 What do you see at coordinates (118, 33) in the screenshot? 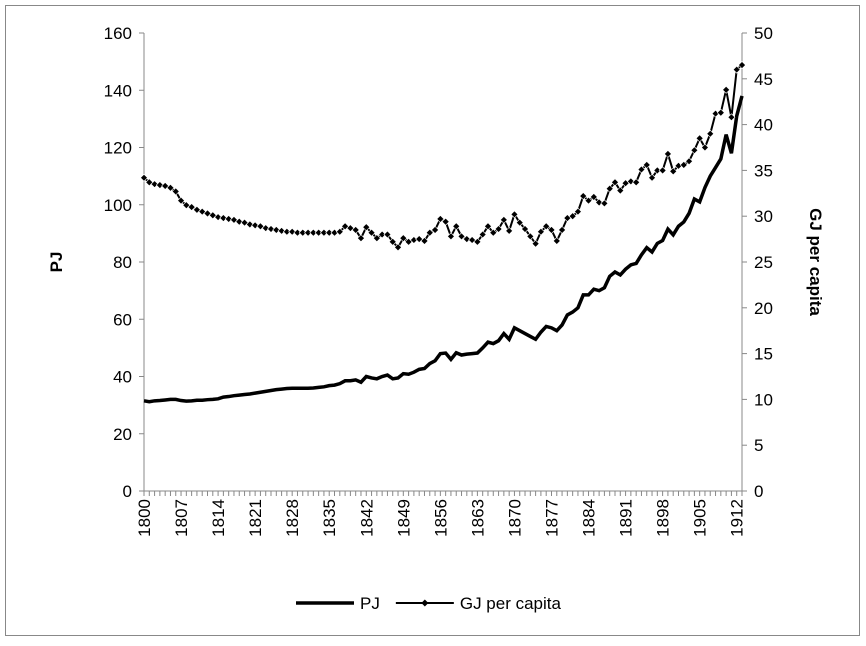
I see `y-tick-label: 160` at bounding box center [118, 33].